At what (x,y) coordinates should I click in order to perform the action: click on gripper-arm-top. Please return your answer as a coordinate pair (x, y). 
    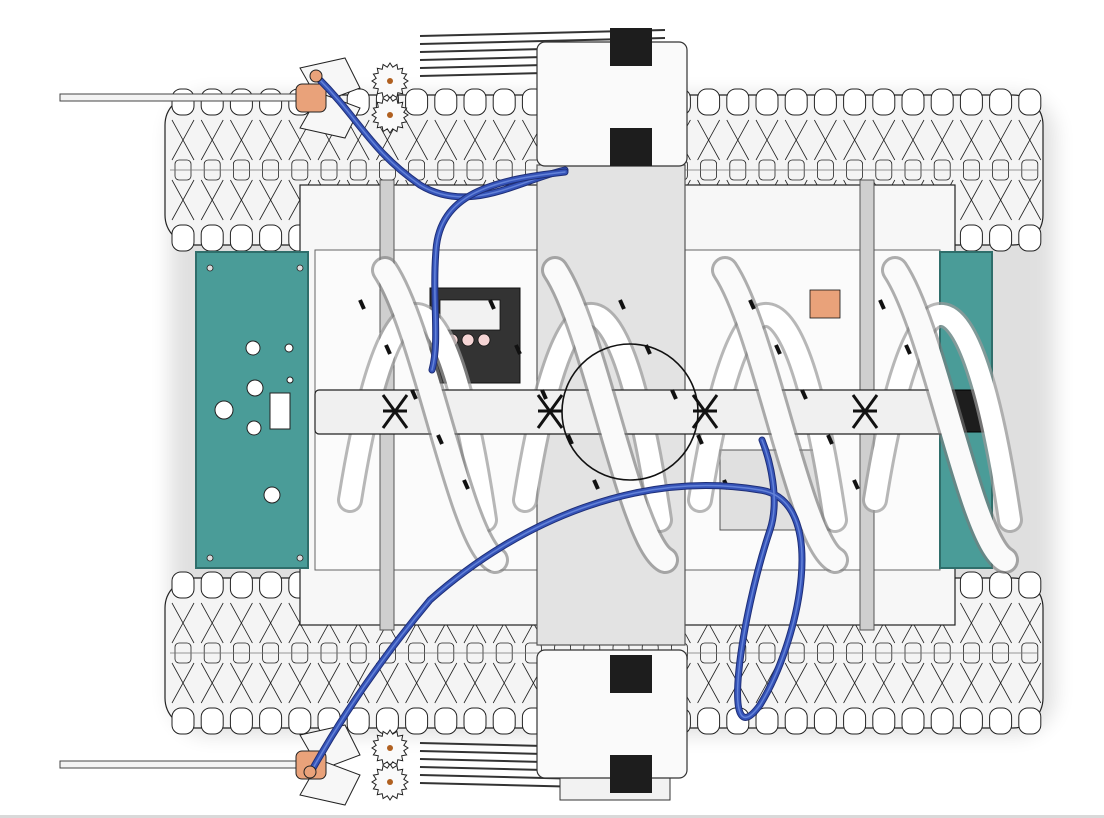
    Looking at the image, I should click on (373, 97).